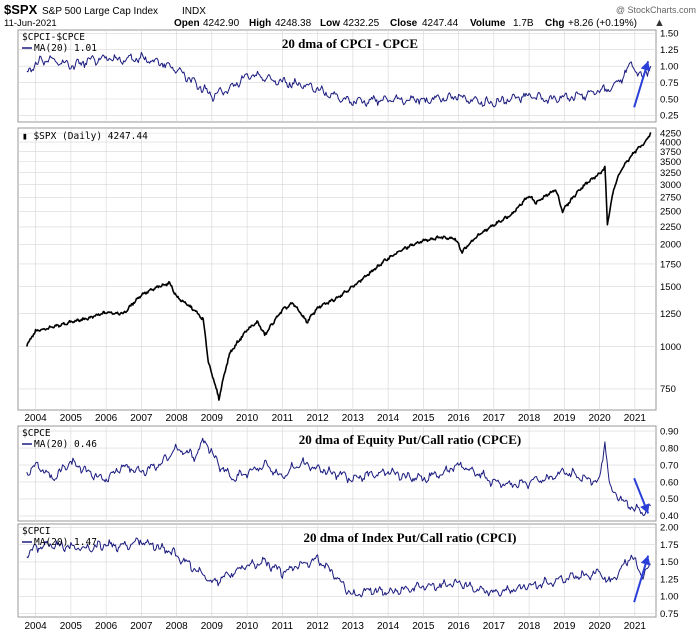 The height and width of the screenshot is (639, 700). Describe the element at coordinates (388, 626) in the screenshot. I see `x-tick-label-bottom: 2014` at that location.